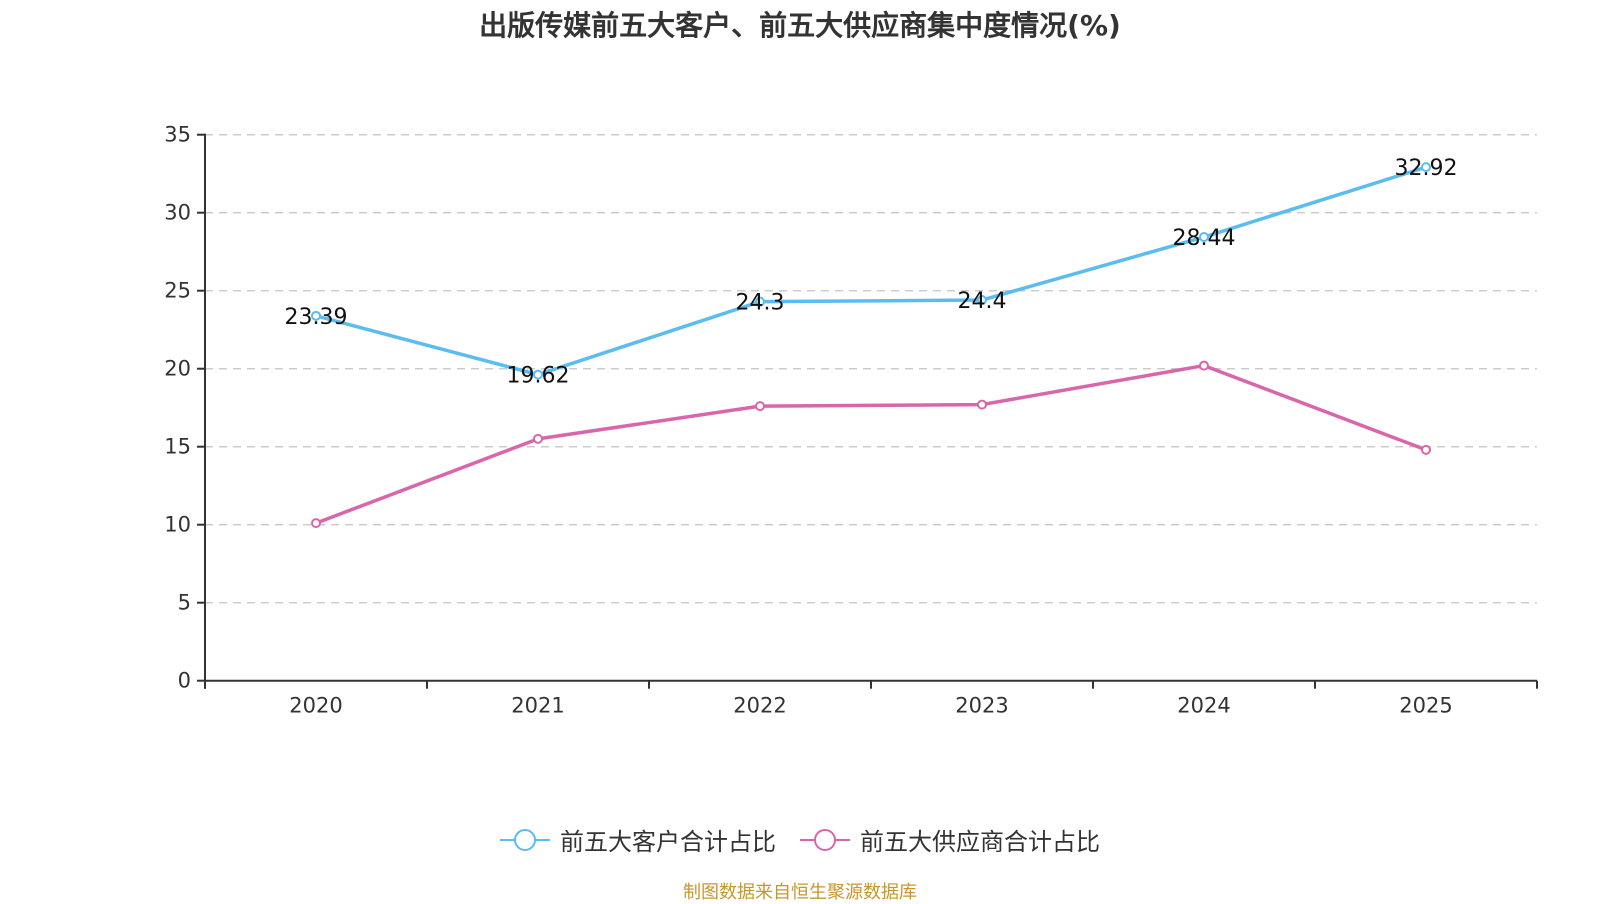  Describe the element at coordinates (1203, 706) in the screenshot. I see `x-tick-label: 2024` at that location.